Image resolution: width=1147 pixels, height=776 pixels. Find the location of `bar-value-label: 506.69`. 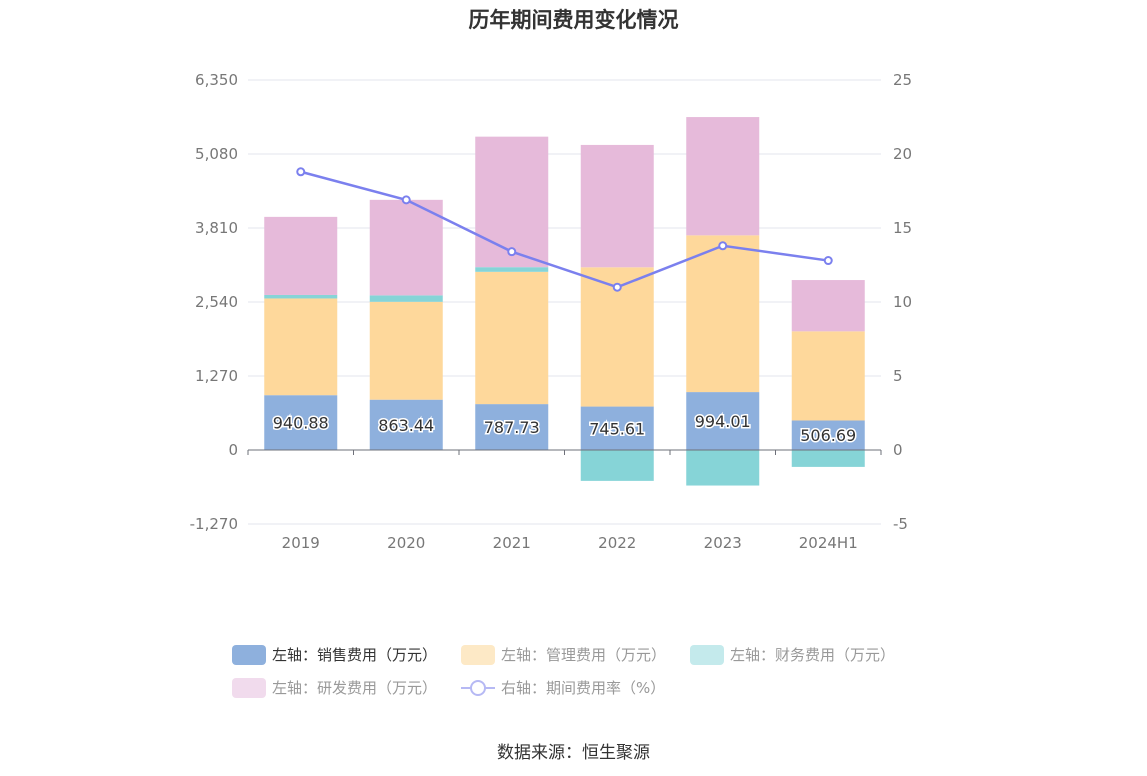

bar-value-label: 506.69 is located at coordinates (828, 435).